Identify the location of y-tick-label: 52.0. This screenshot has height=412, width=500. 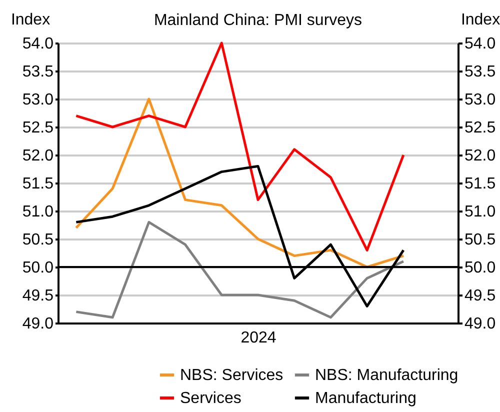
(38, 156).